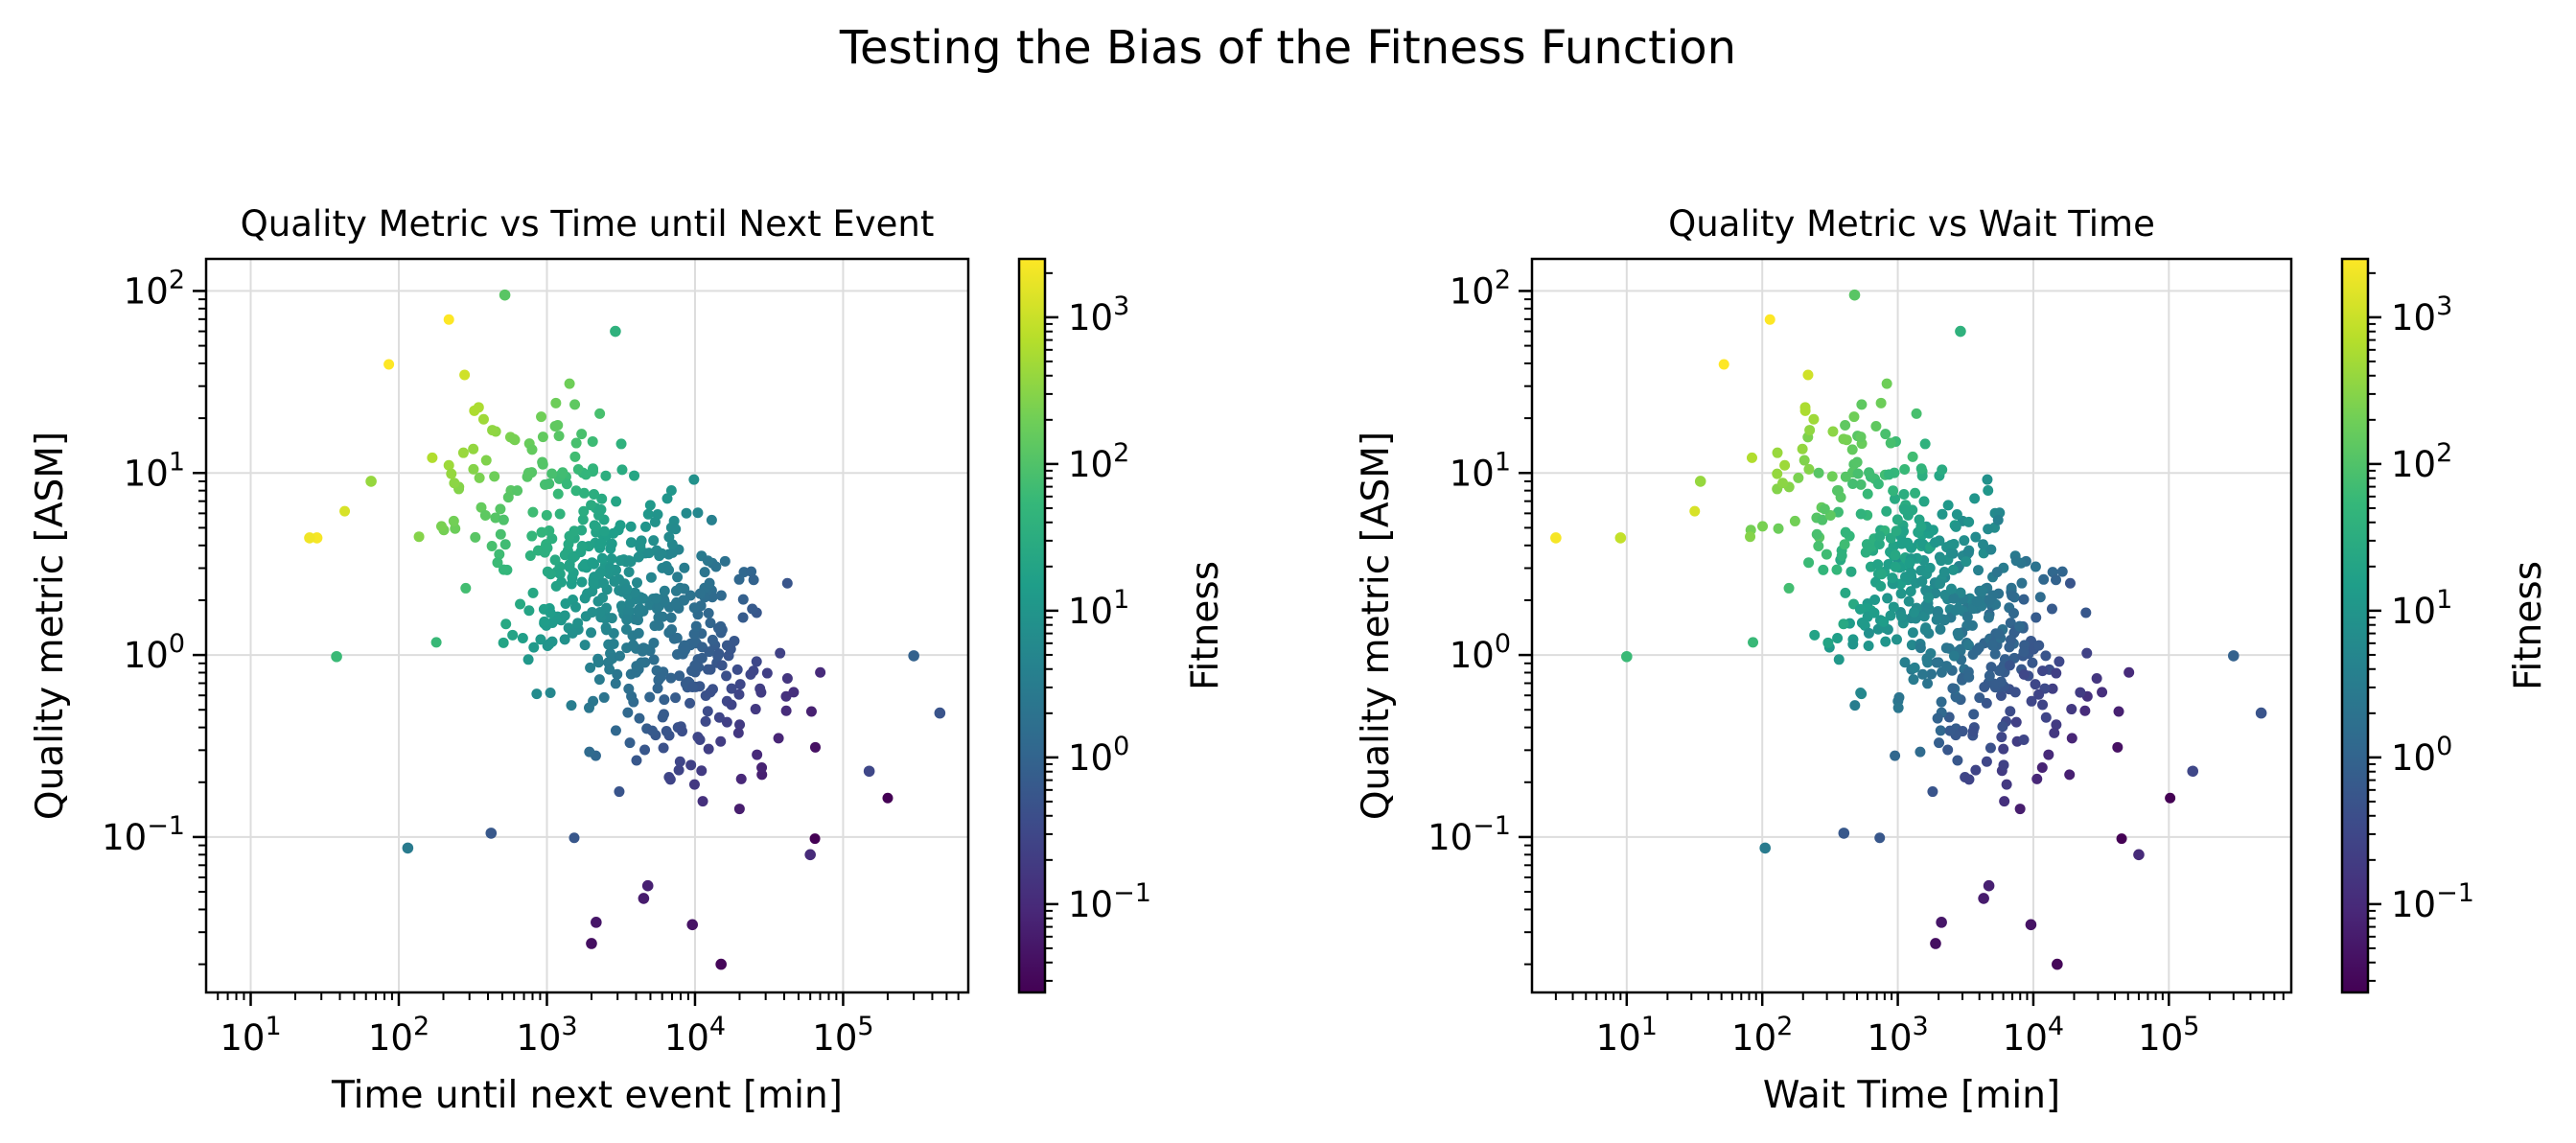 The width and height of the screenshot is (2576, 1143). What do you see at coordinates (587, 1096) in the screenshot?
I see `x-axis-label: Time until next event [min]` at bounding box center [587, 1096].